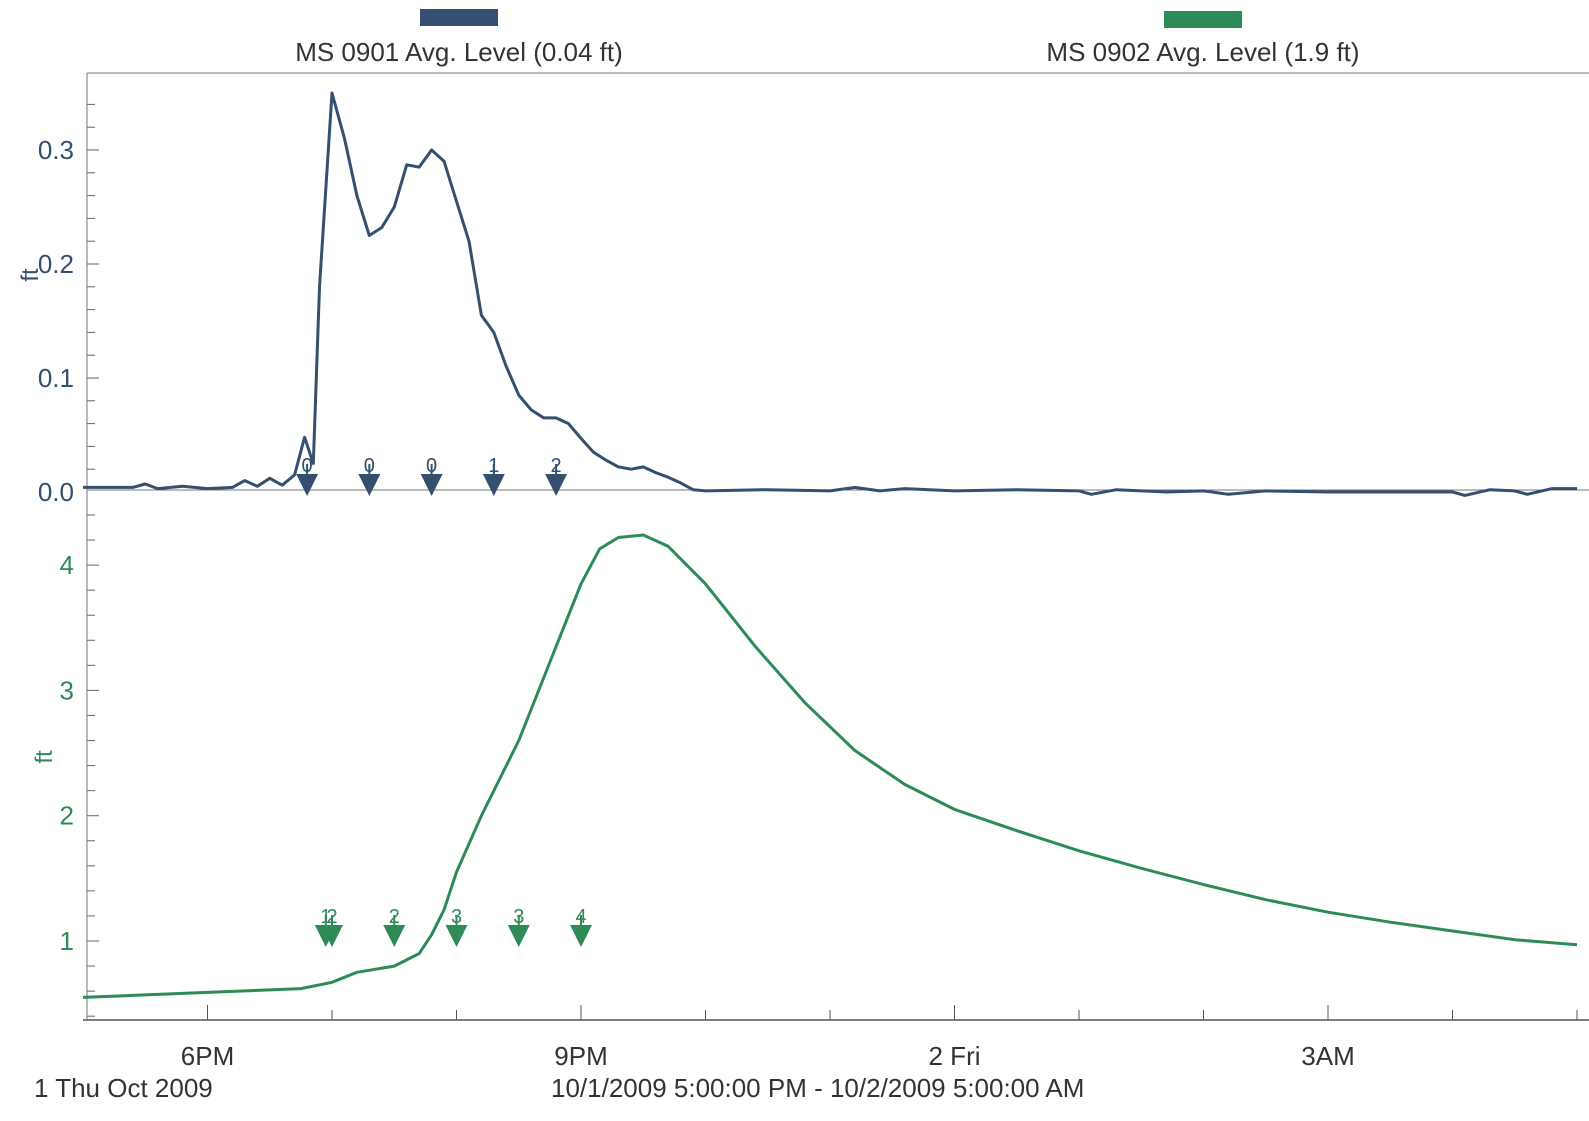 Image resolution: width=1589 pixels, height=1121 pixels. Describe the element at coordinates (67, 753) in the screenshot. I see `bottom-y-tick-labels: 1 2 3 4` at that location.